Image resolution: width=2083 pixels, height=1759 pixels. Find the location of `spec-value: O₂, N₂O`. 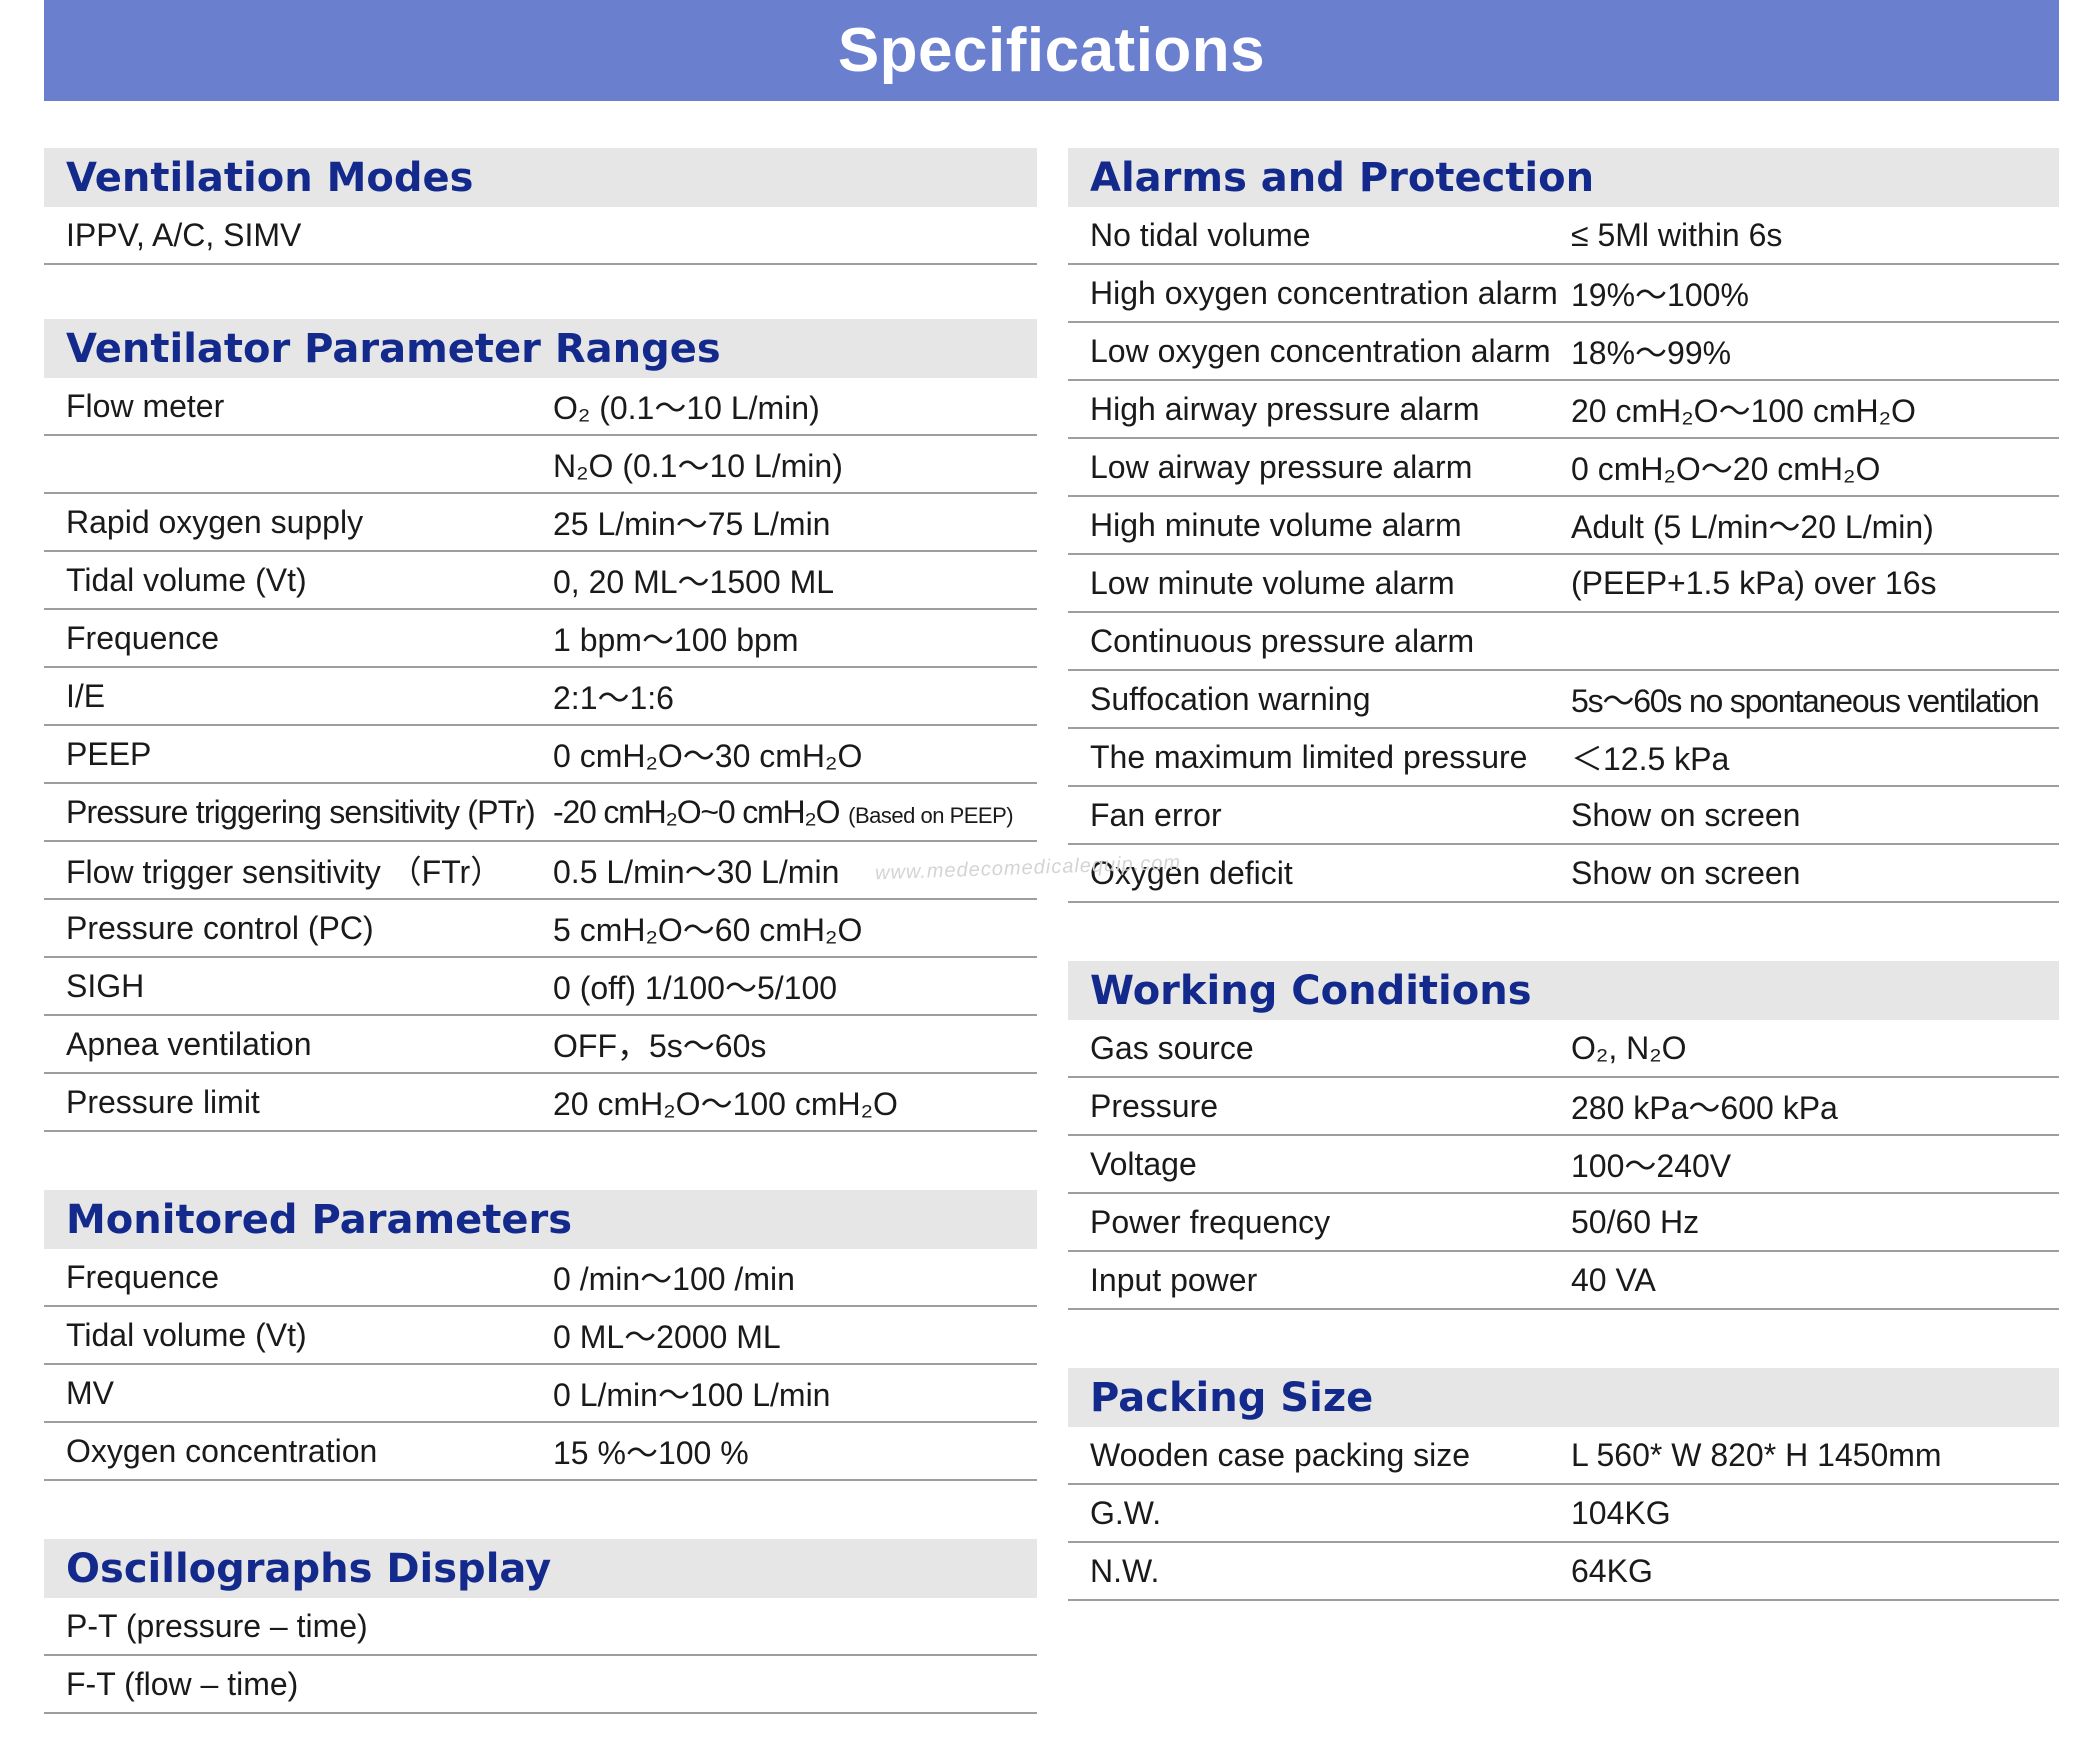

spec-value: O₂, N₂O is located at coordinates (1815, 1048).